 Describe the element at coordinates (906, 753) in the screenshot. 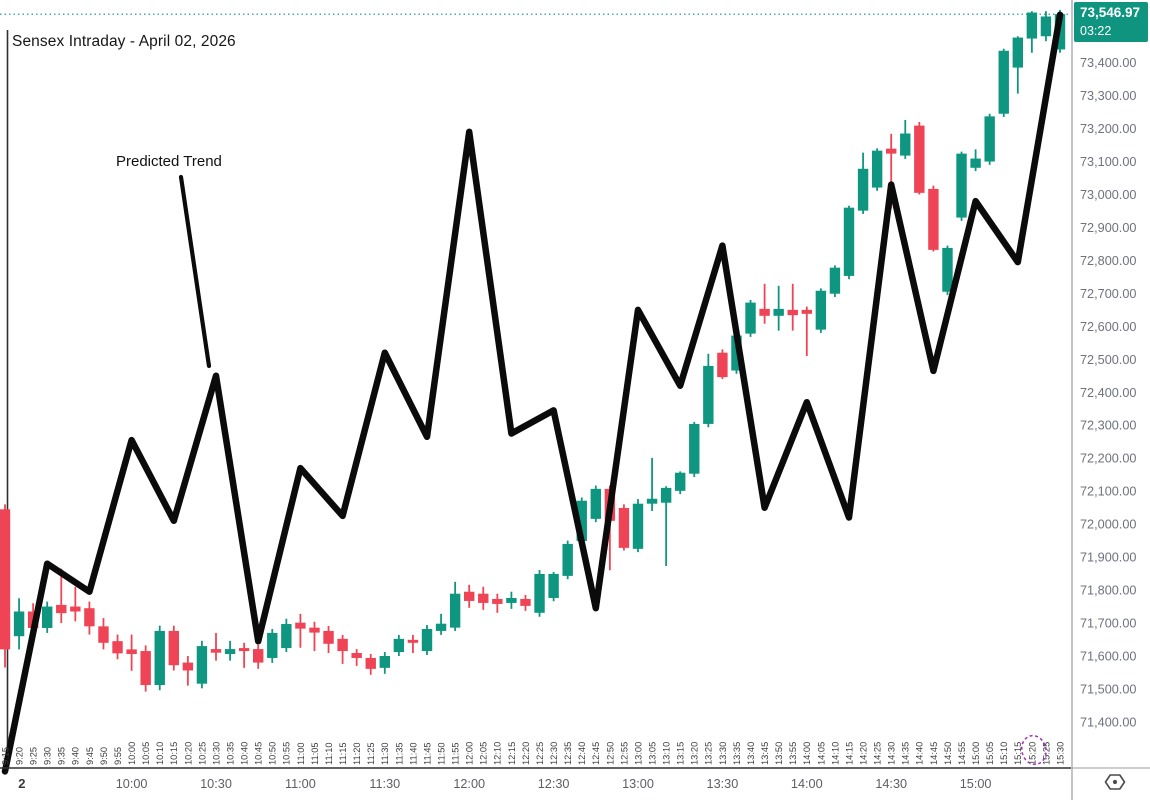

I see `minor-time-label: 14:35` at that location.